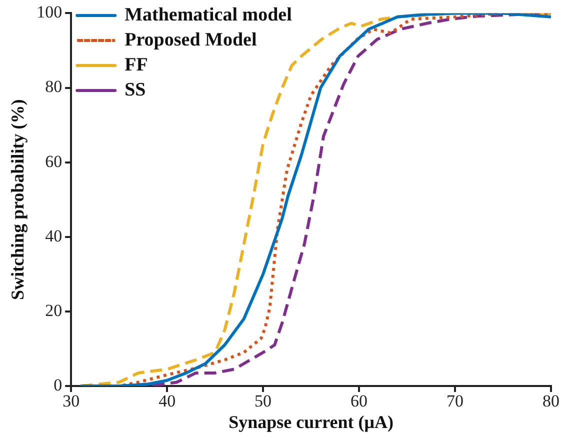  Describe the element at coordinates (17, 199) in the screenshot. I see `y-axis-title: Switching probability (%)` at that location.